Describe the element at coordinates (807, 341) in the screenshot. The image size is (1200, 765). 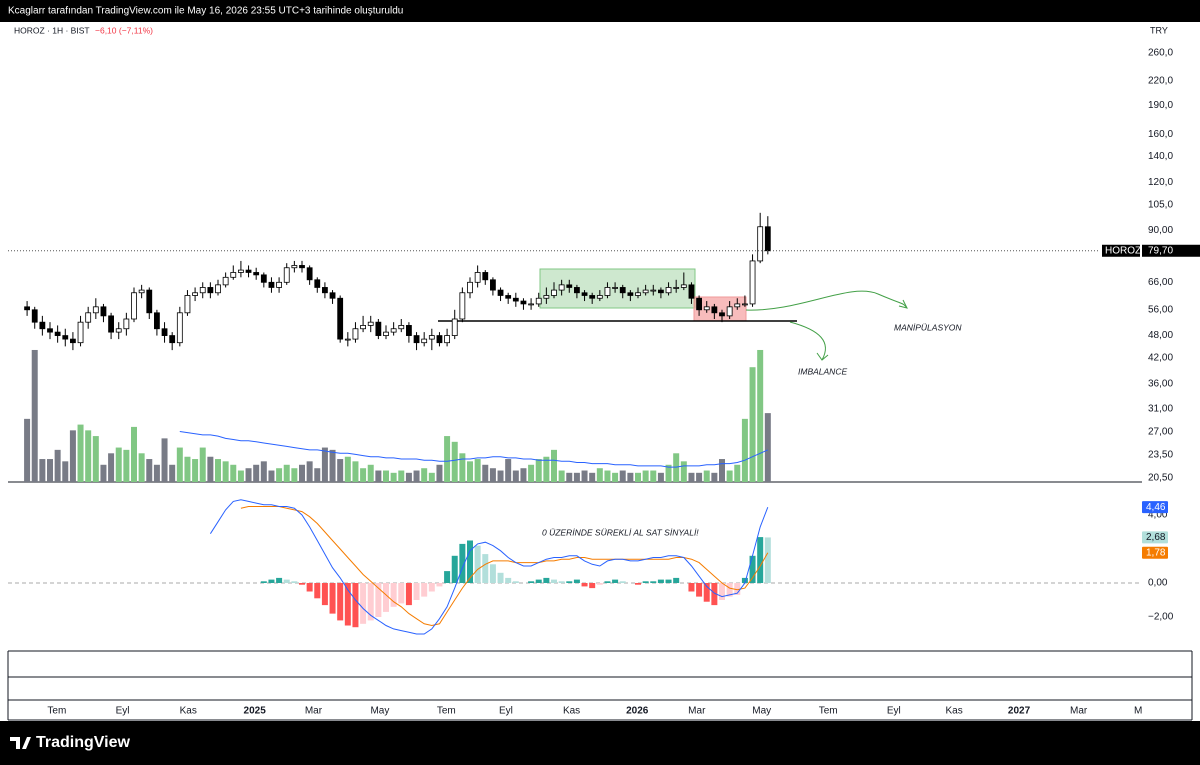
I see `arrow` at that location.